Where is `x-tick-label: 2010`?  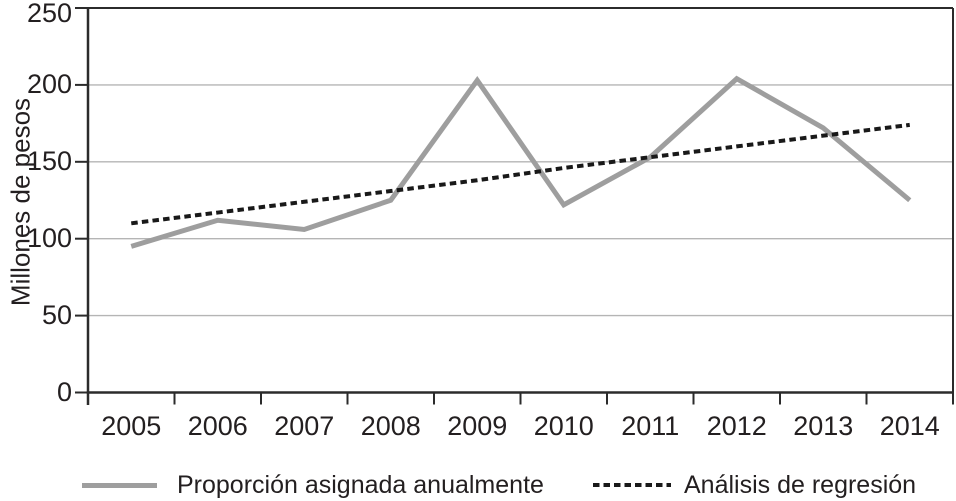 x-tick-label: 2010 is located at coordinates (563, 426).